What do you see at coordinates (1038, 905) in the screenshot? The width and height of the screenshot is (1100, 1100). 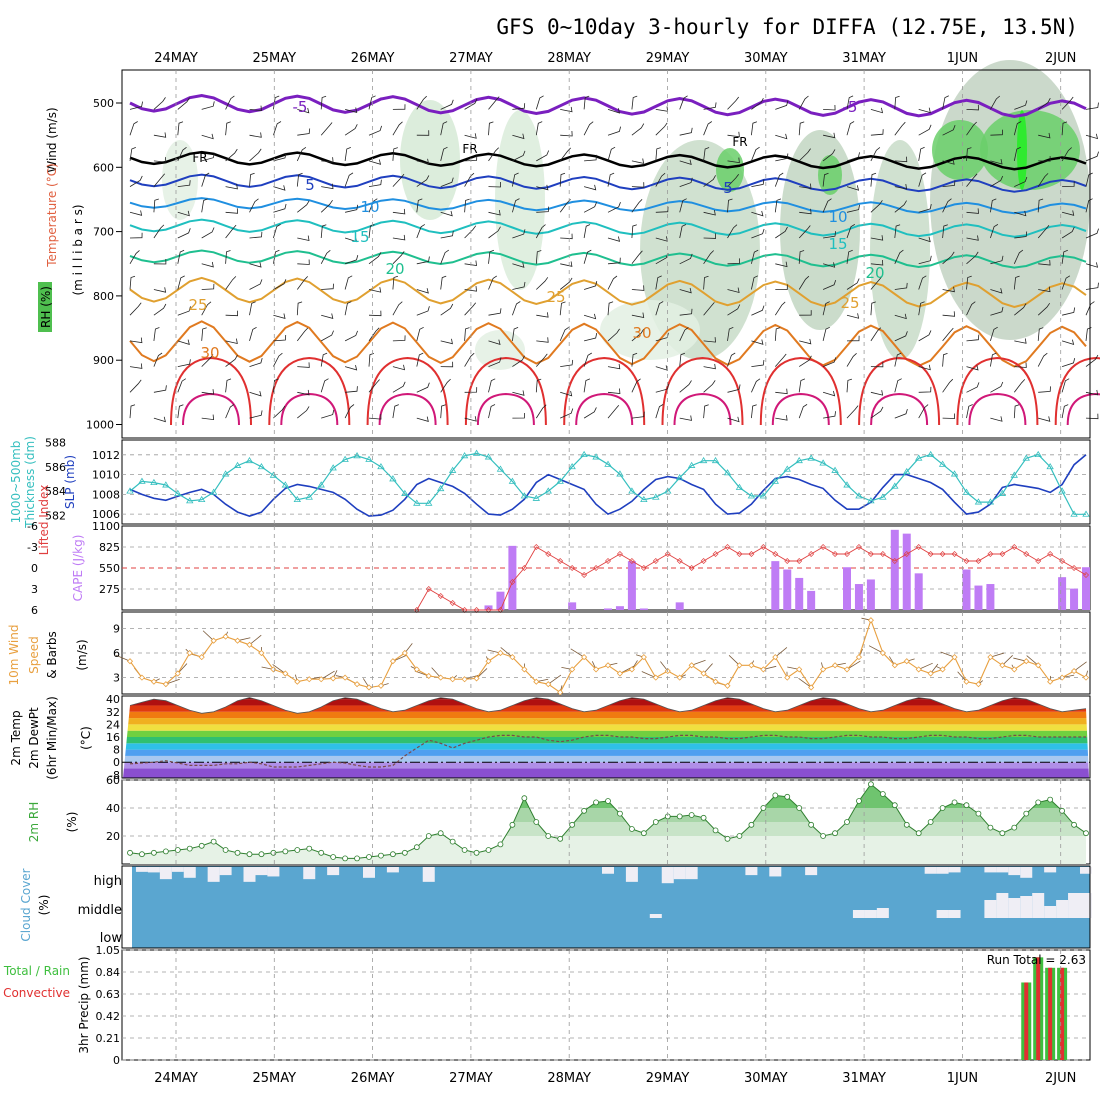 I see `cloud-mid-bar` at bounding box center [1038, 905].